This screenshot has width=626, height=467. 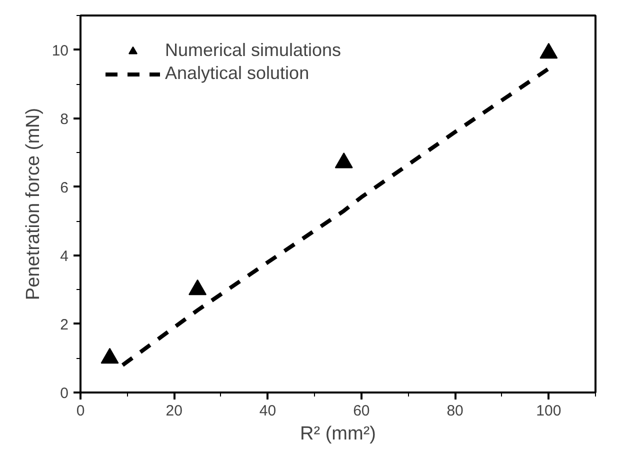 I want to click on x-axis-title: R² (mm²), so click(x=338, y=434).